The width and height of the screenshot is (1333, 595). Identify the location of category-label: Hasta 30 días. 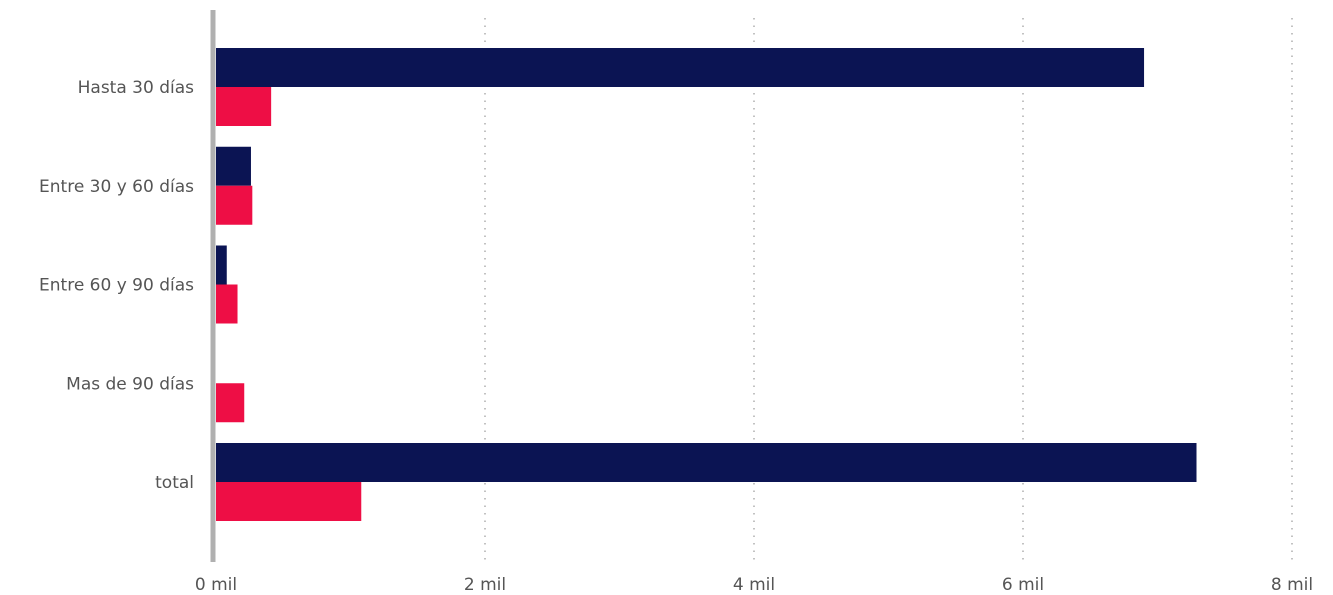
(136, 88).